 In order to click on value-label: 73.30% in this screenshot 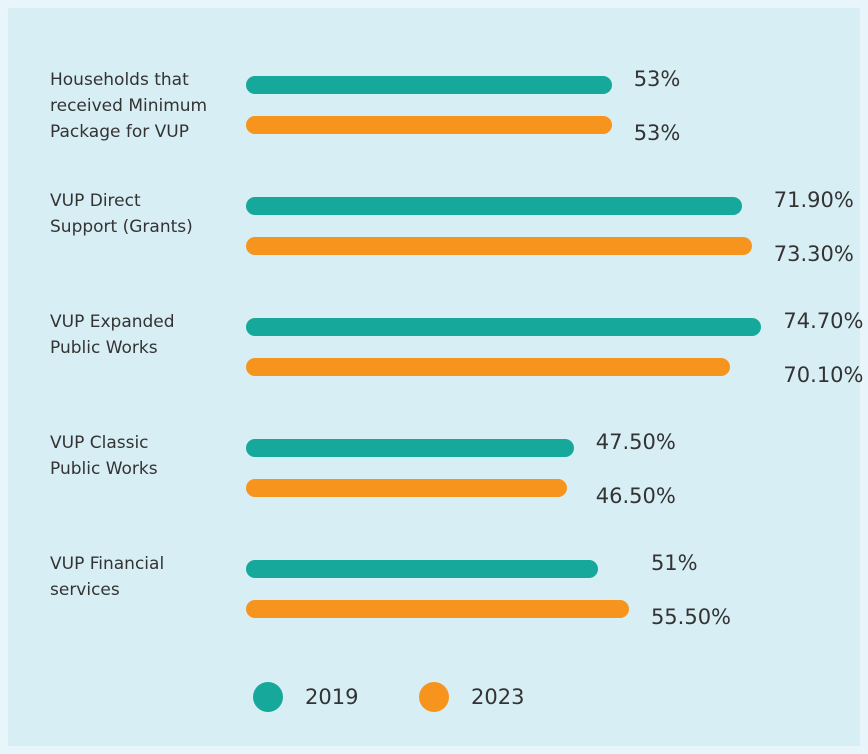, I will do `click(813, 254)`.